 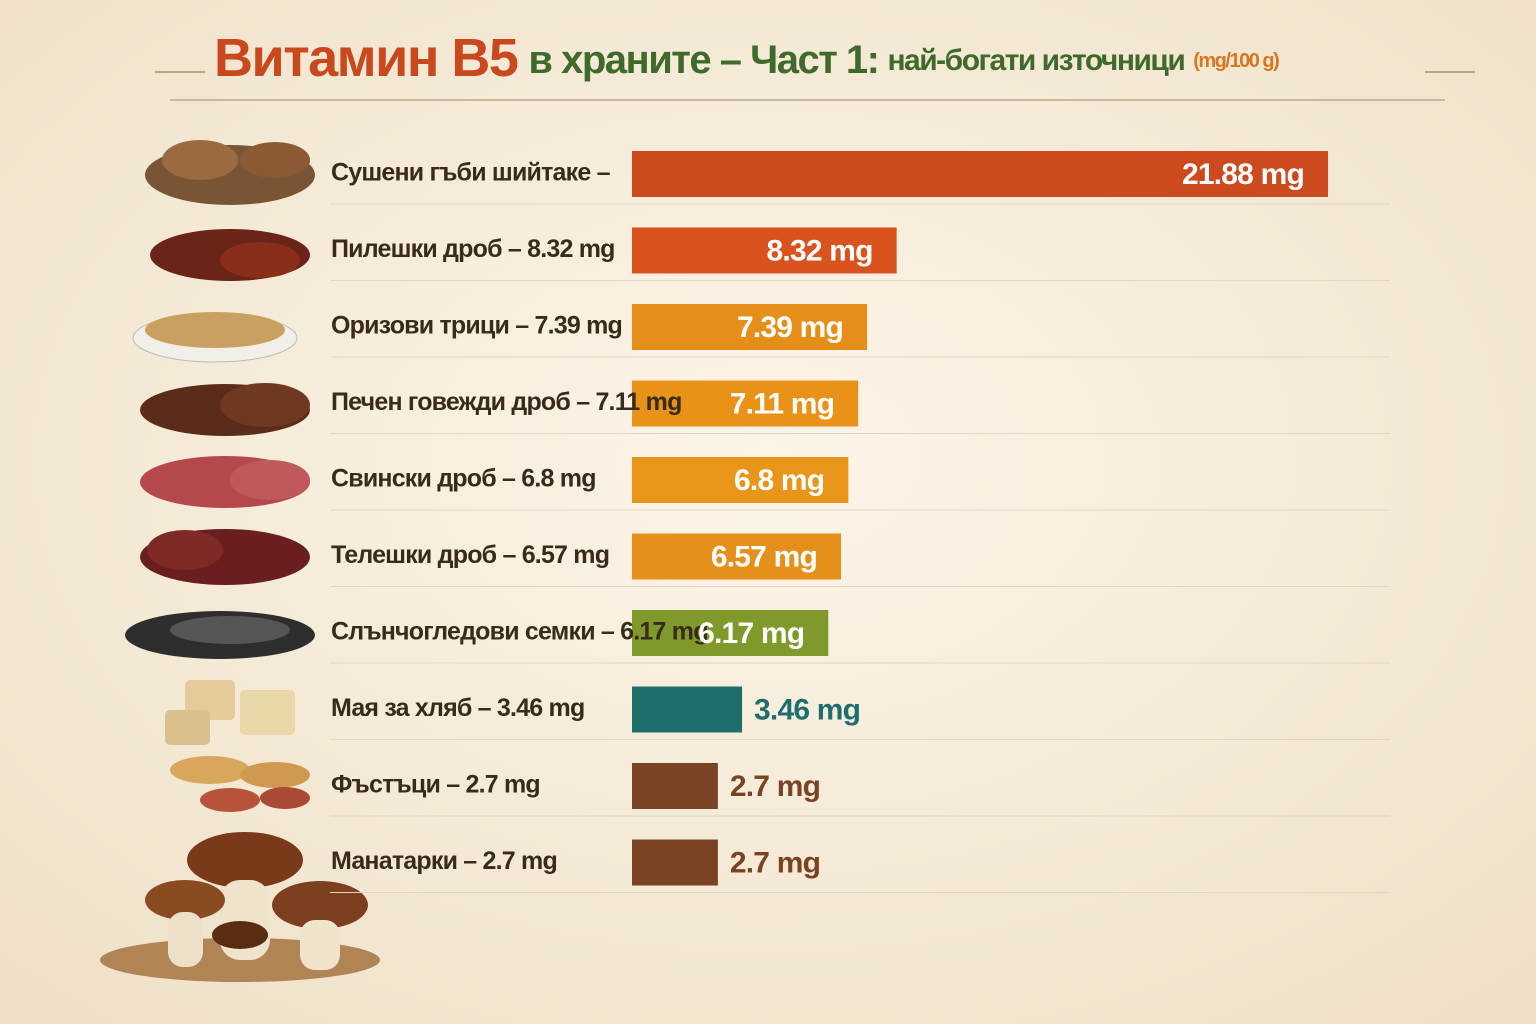 What do you see at coordinates (463, 479) in the screenshot?
I see `category-label: Свински дроб – 6.8 mg` at bounding box center [463, 479].